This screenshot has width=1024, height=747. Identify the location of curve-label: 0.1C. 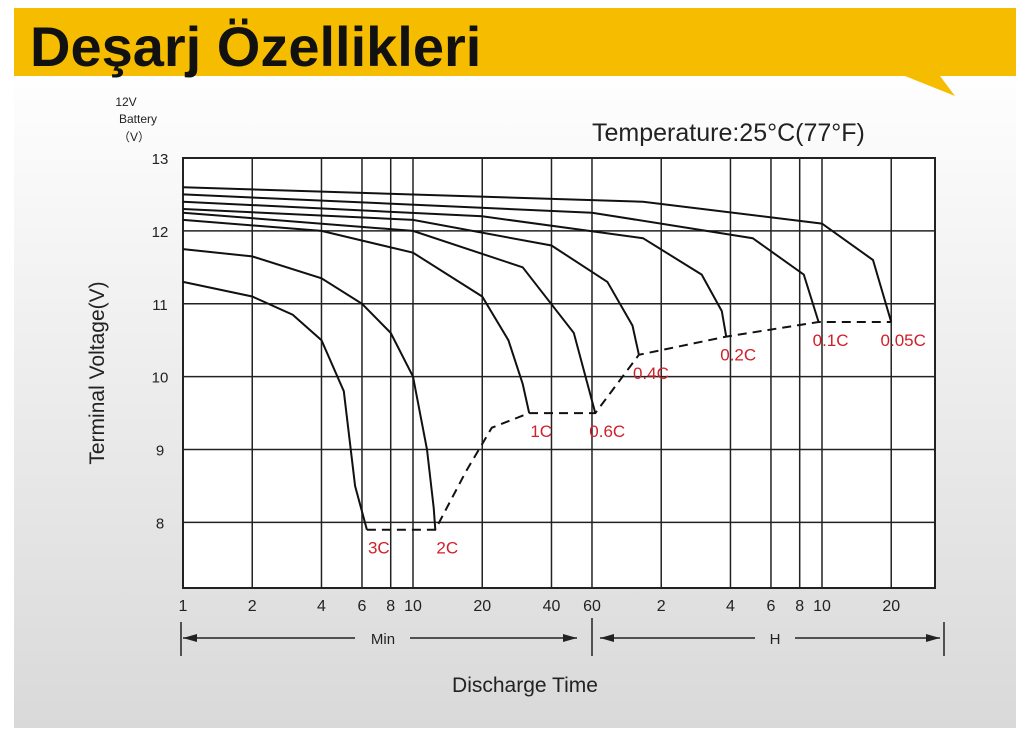
(831, 340).